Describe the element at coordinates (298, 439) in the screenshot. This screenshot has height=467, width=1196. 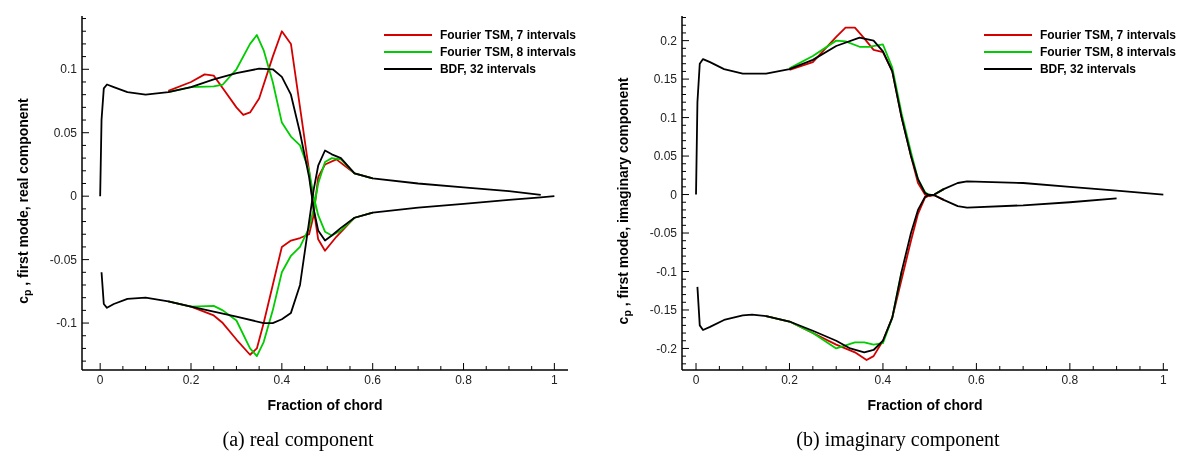
I see `text: (a) real component` at that location.